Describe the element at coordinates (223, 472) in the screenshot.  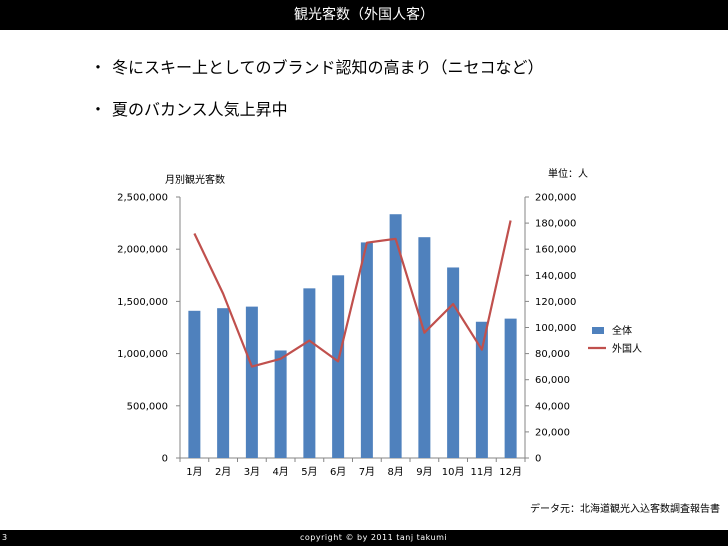
I see `x-axis-tick-label: 2月` at that location.